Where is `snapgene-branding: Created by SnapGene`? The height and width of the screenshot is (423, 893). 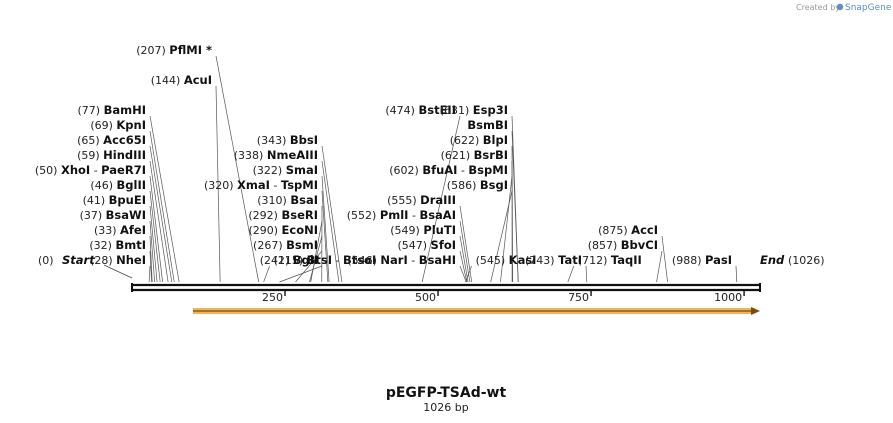 snapgene-branding: Created by SnapGene is located at coordinates (844, 8).